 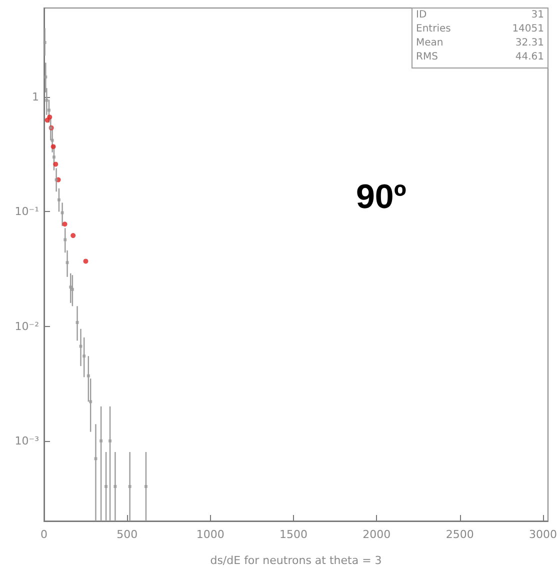 What do you see at coordinates (35, 97) in the screenshot?
I see `y-tick-label: 1` at bounding box center [35, 97].